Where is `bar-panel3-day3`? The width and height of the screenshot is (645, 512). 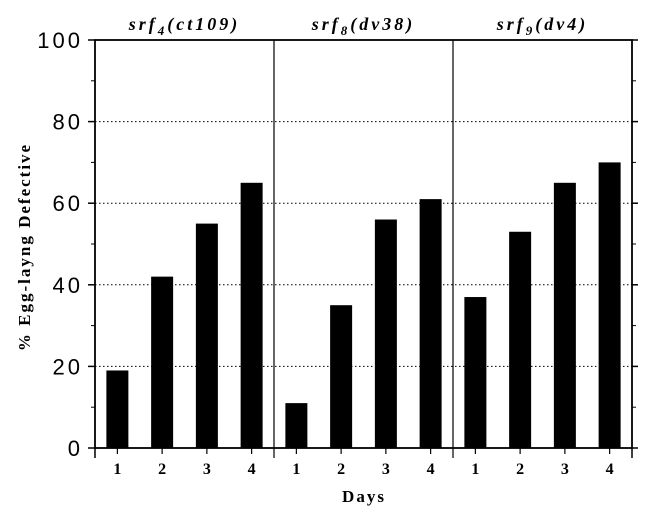 bar-panel3-day3 is located at coordinates (564, 315).